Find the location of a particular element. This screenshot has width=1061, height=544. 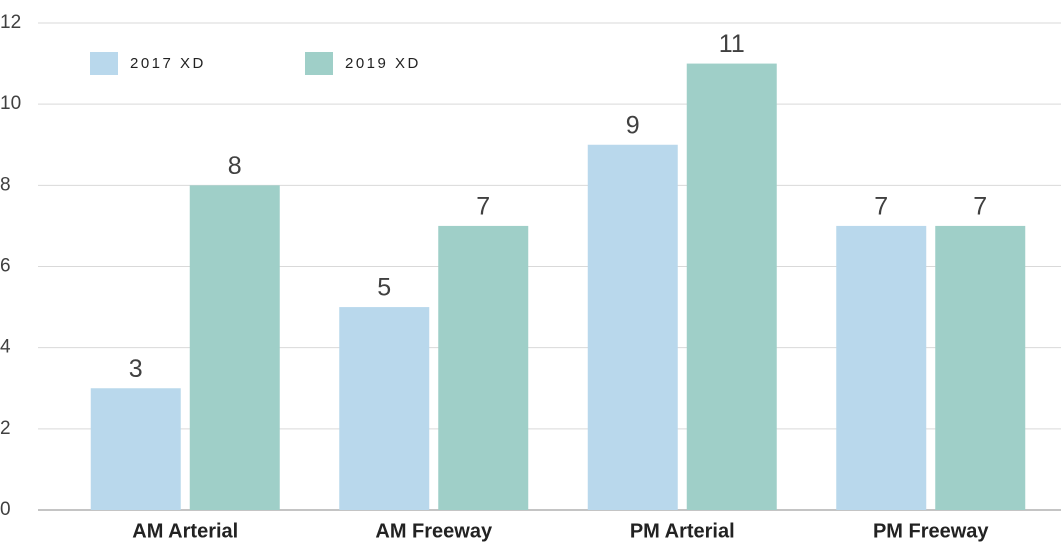

data-label: 11 is located at coordinates (732, 44).